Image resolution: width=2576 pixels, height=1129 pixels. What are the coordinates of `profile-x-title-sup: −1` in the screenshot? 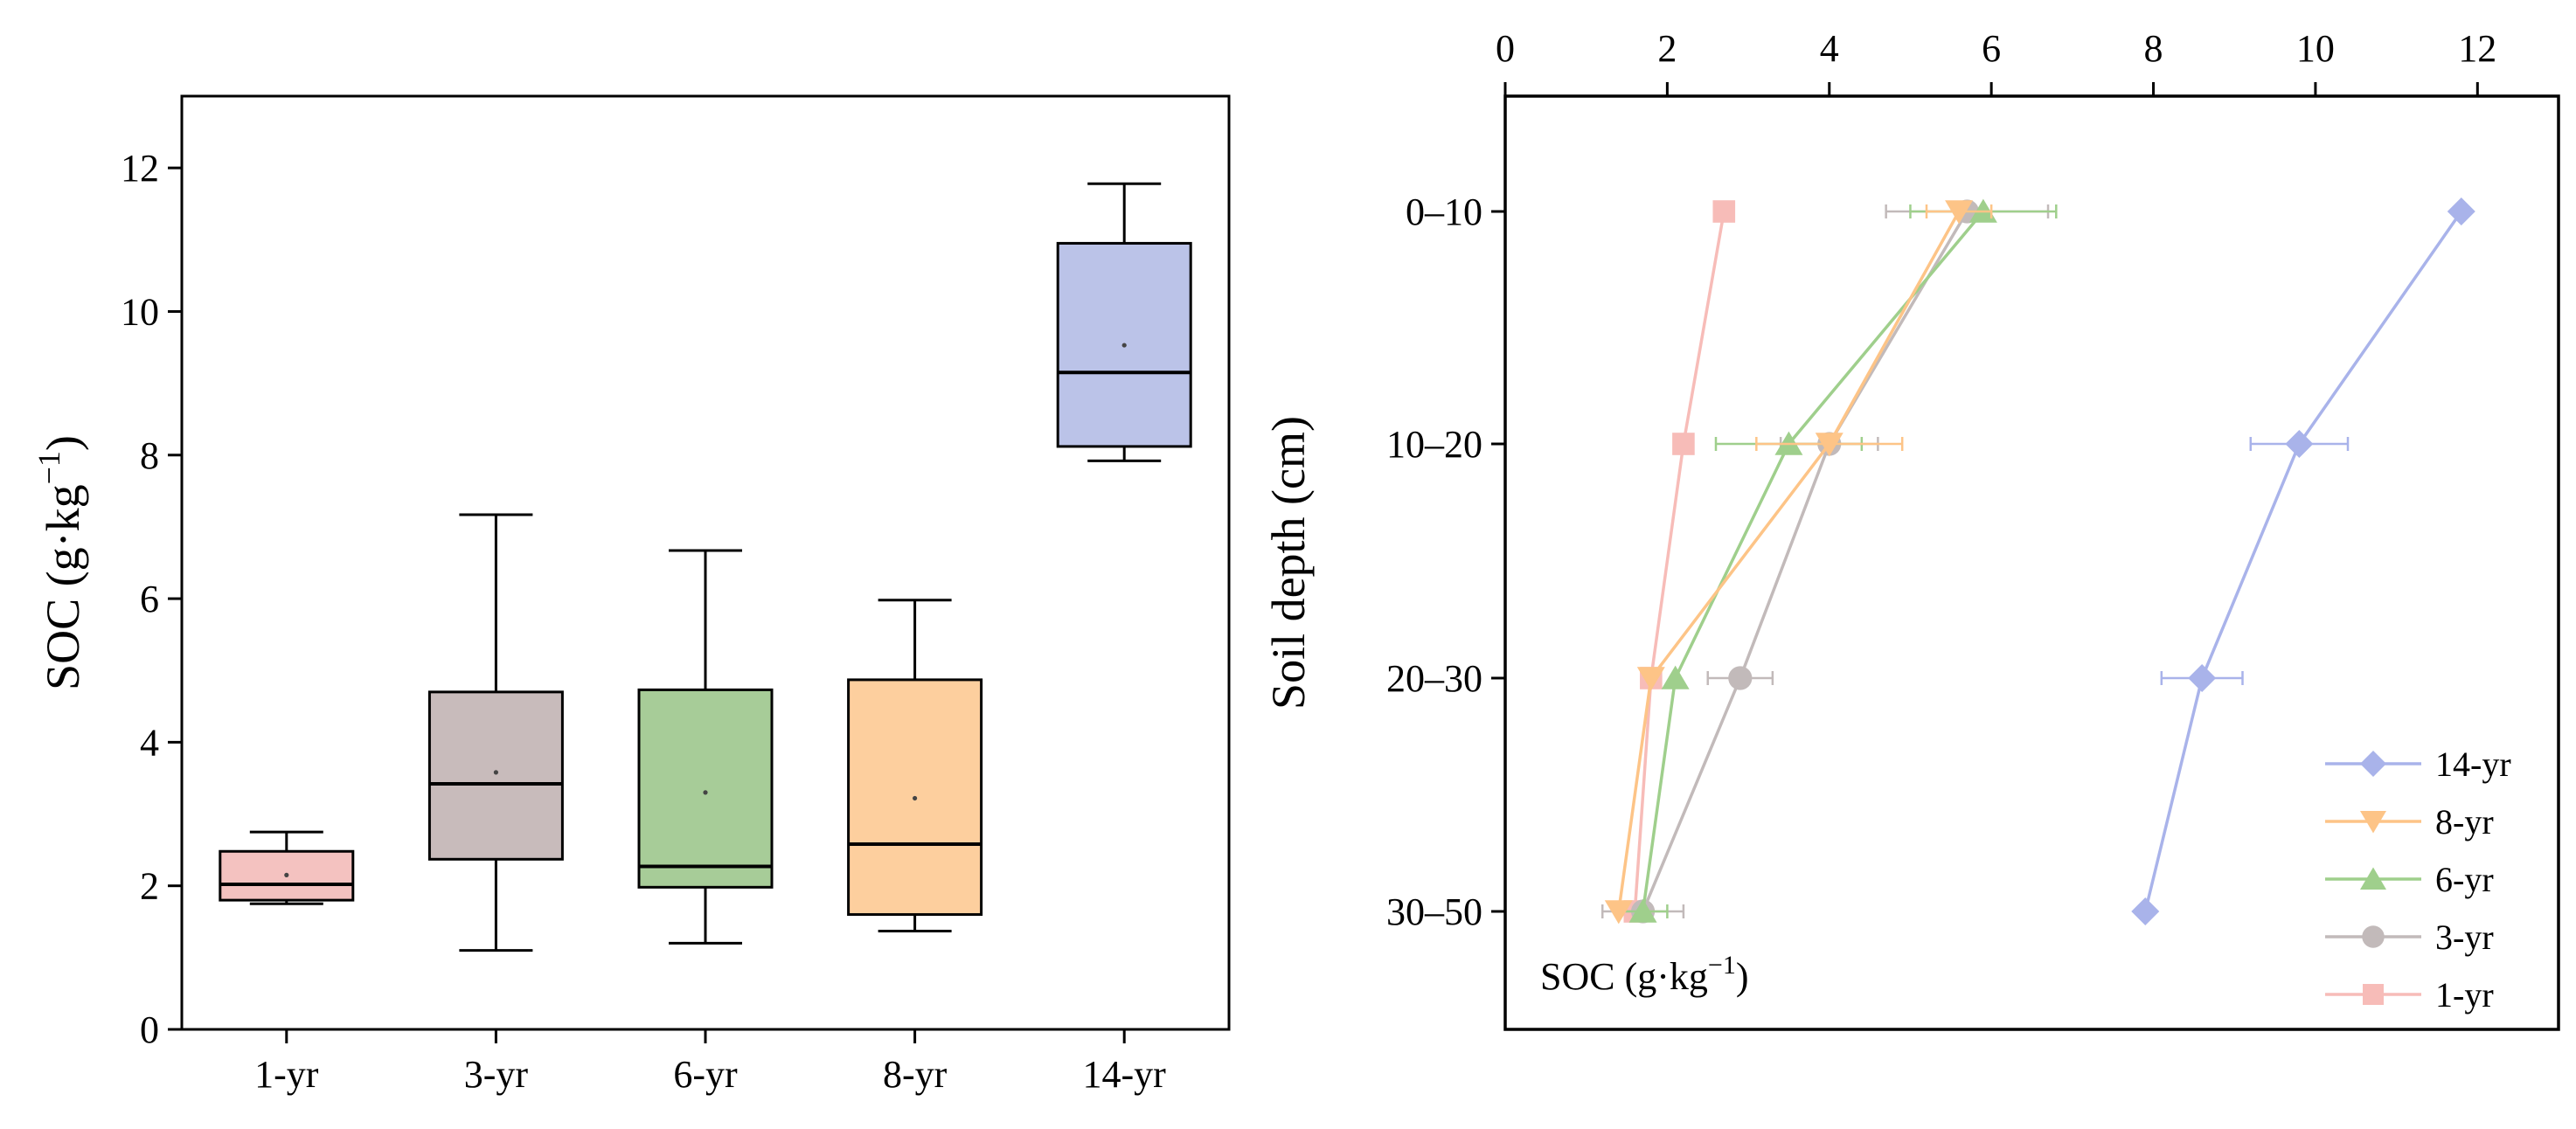 It's located at (1722, 965).